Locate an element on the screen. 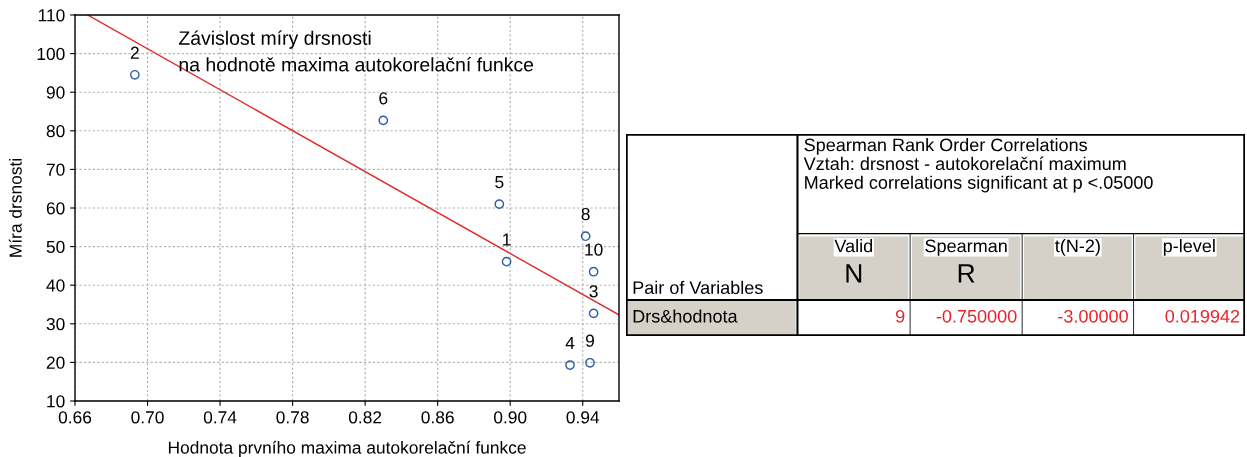 This screenshot has height=457, width=1247. text: Vztah: drsnost - autokorelační maximum Marked correlations significant at p <.05000 is located at coordinates (978, 174).